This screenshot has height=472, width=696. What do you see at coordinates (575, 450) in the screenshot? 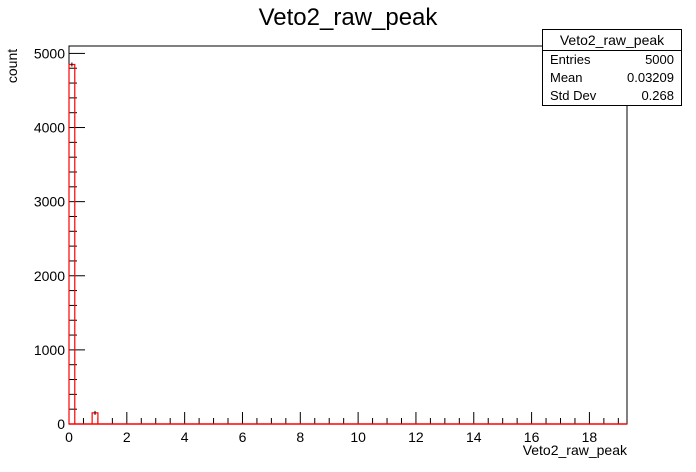
I see `x-axis-label: Veto2_raw_peak` at bounding box center [575, 450].